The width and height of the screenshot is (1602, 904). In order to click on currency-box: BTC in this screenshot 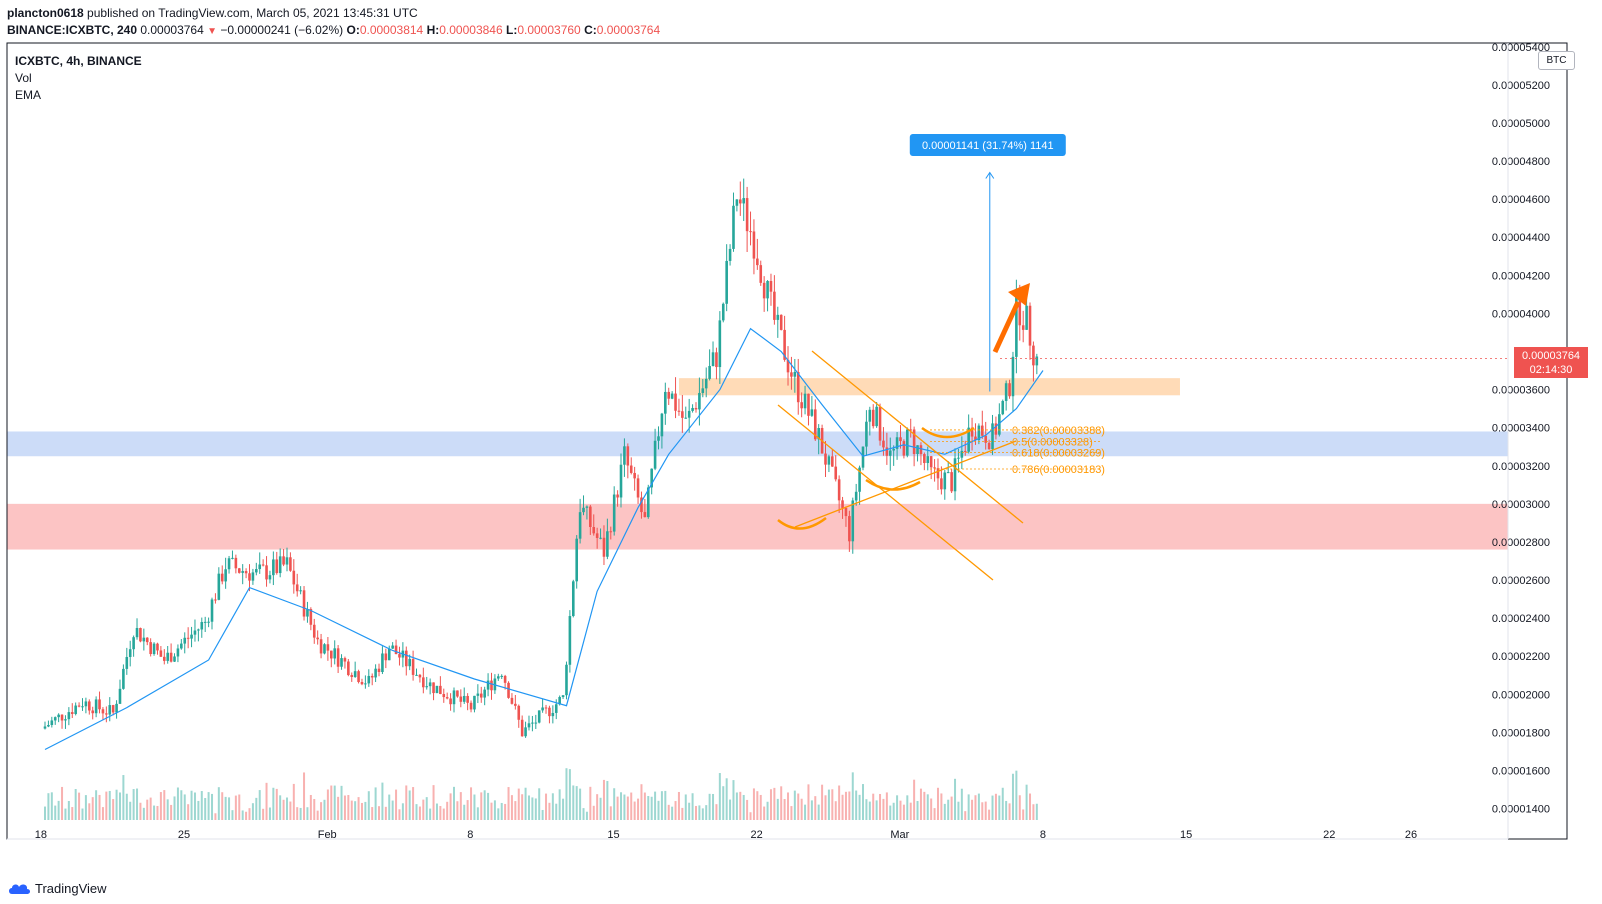, I will do `click(1556, 60)`.